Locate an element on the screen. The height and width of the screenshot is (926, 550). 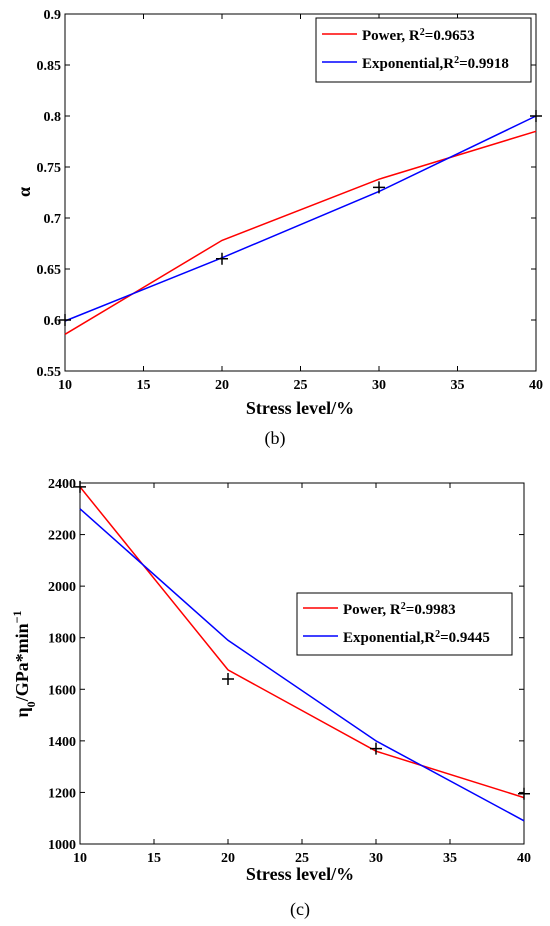
y-tick-label: 0.65 is located at coordinates (49, 270).